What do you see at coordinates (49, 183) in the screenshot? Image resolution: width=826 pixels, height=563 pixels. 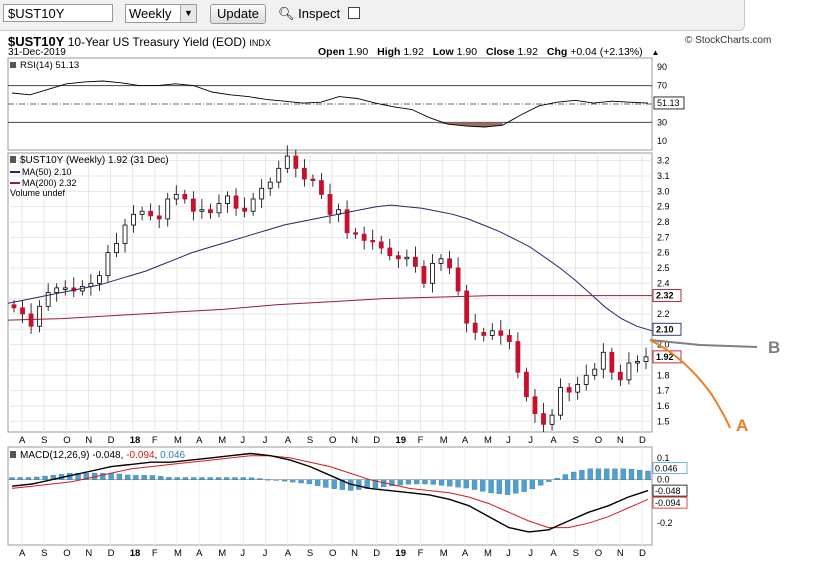 I see `ma200-legend-label: MA(200) 2.32` at bounding box center [49, 183].